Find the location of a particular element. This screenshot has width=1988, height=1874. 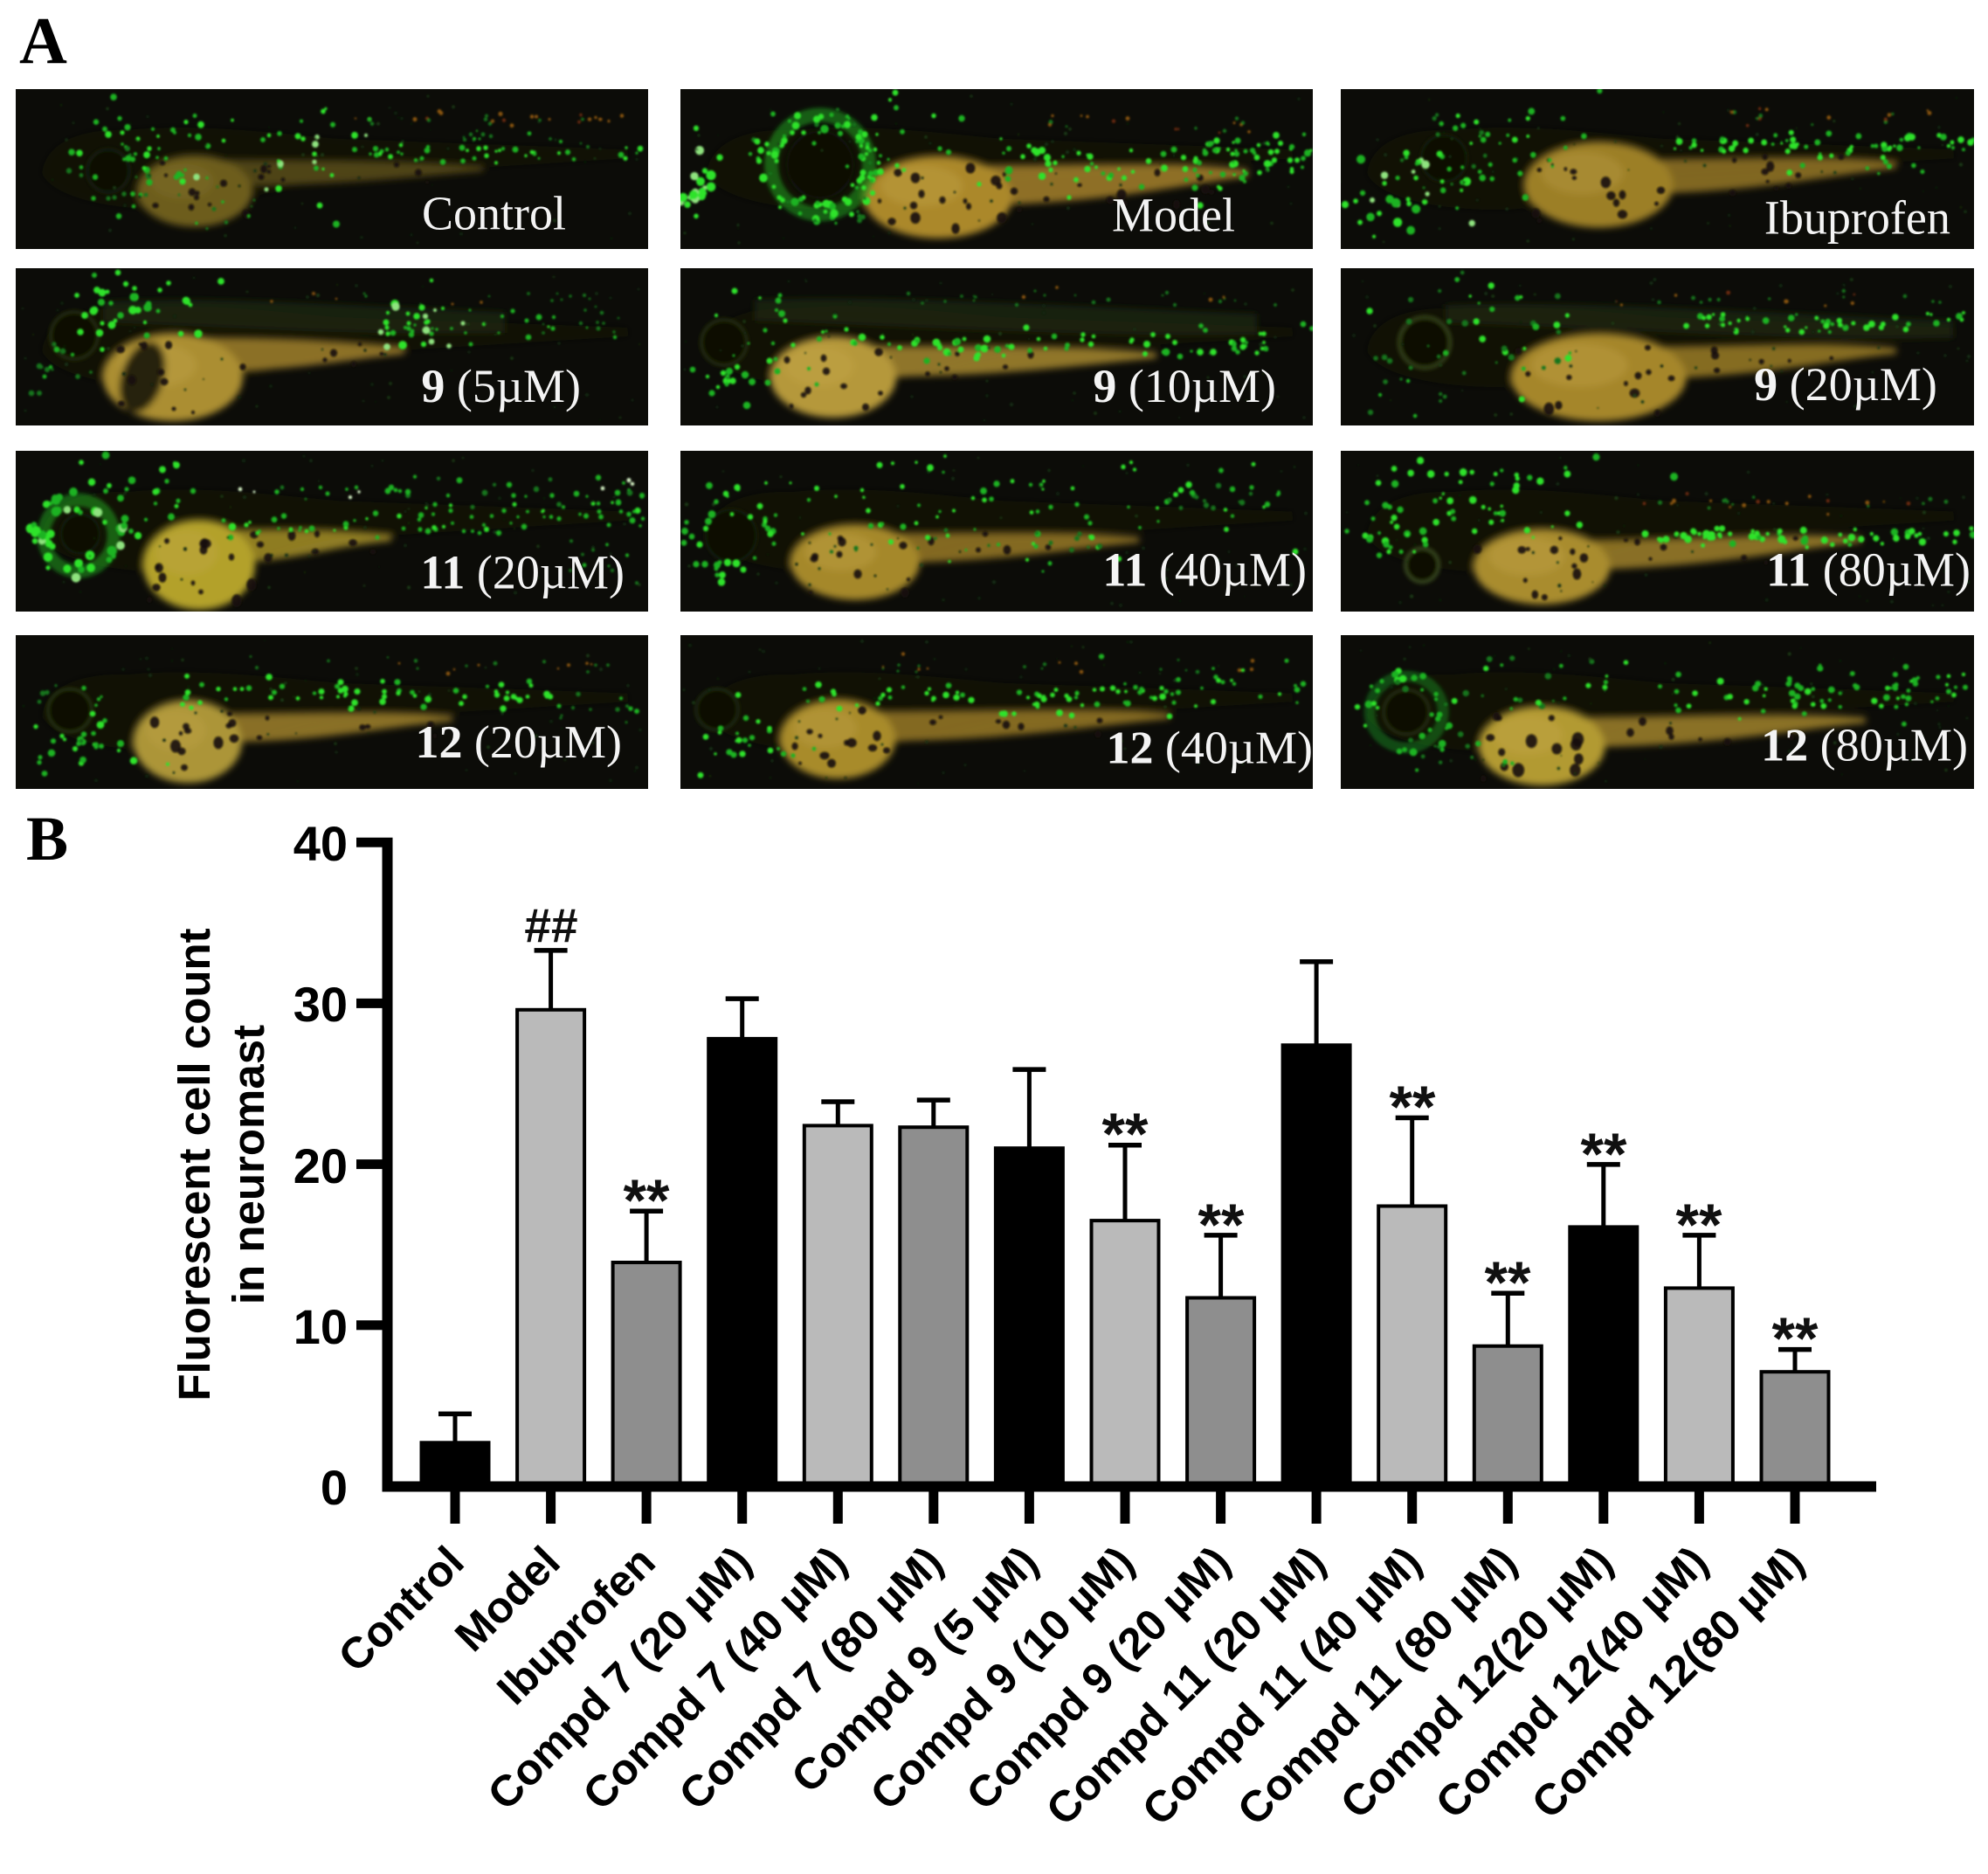

svg-text: Model is located at coordinates (1174, 215).